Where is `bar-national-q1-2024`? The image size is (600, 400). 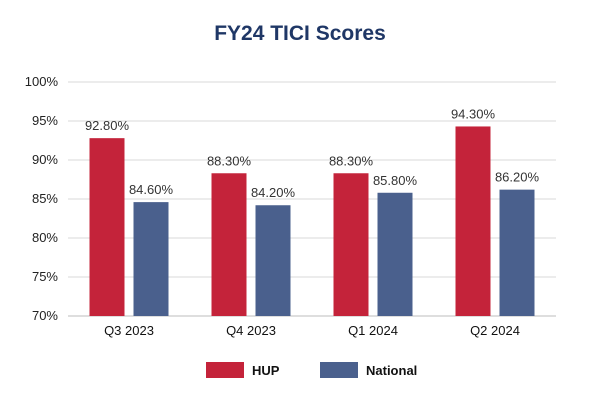 bar-national-q1-2024 is located at coordinates (395, 254).